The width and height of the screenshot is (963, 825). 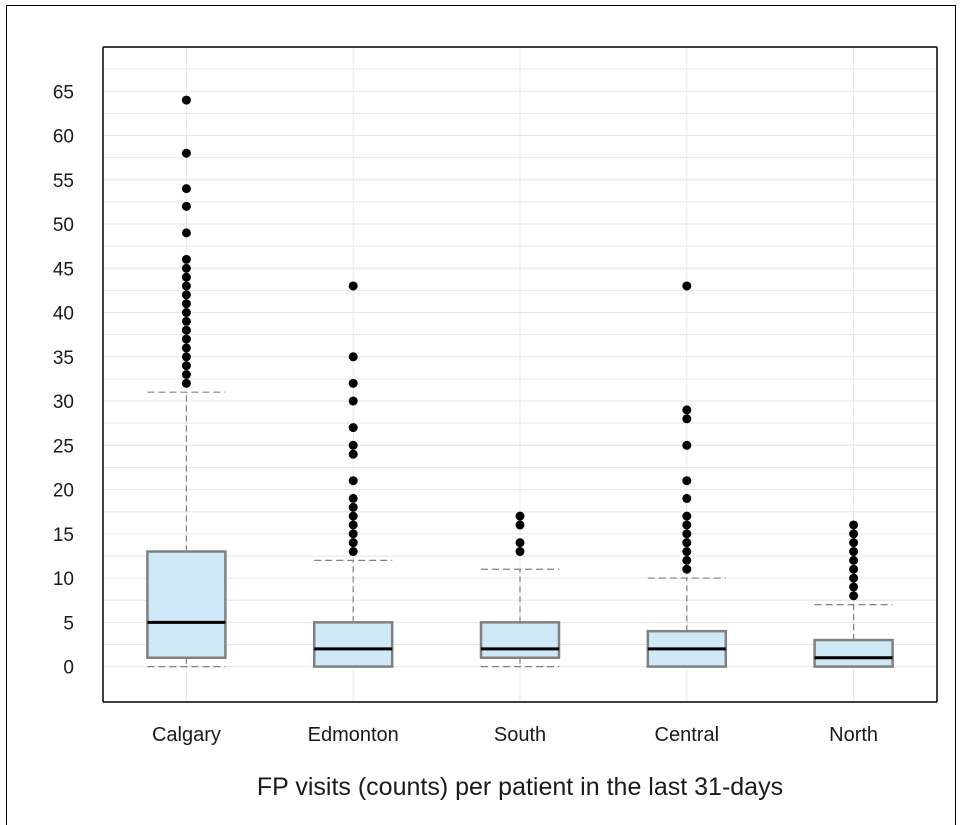 What do you see at coordinates (63, 314) in the screenshot?
I see `y-tick-label: 40` at bounding box center [63, 314].